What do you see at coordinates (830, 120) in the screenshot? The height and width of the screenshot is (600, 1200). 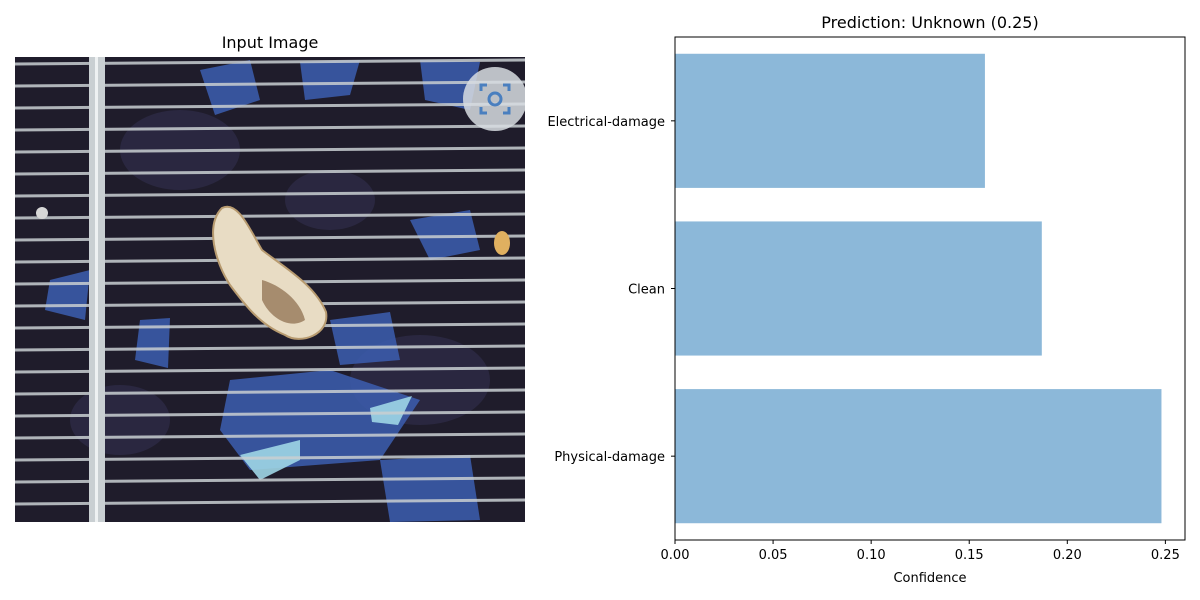 I see `bar-electrical-damage` at bounding box center [830, 120].